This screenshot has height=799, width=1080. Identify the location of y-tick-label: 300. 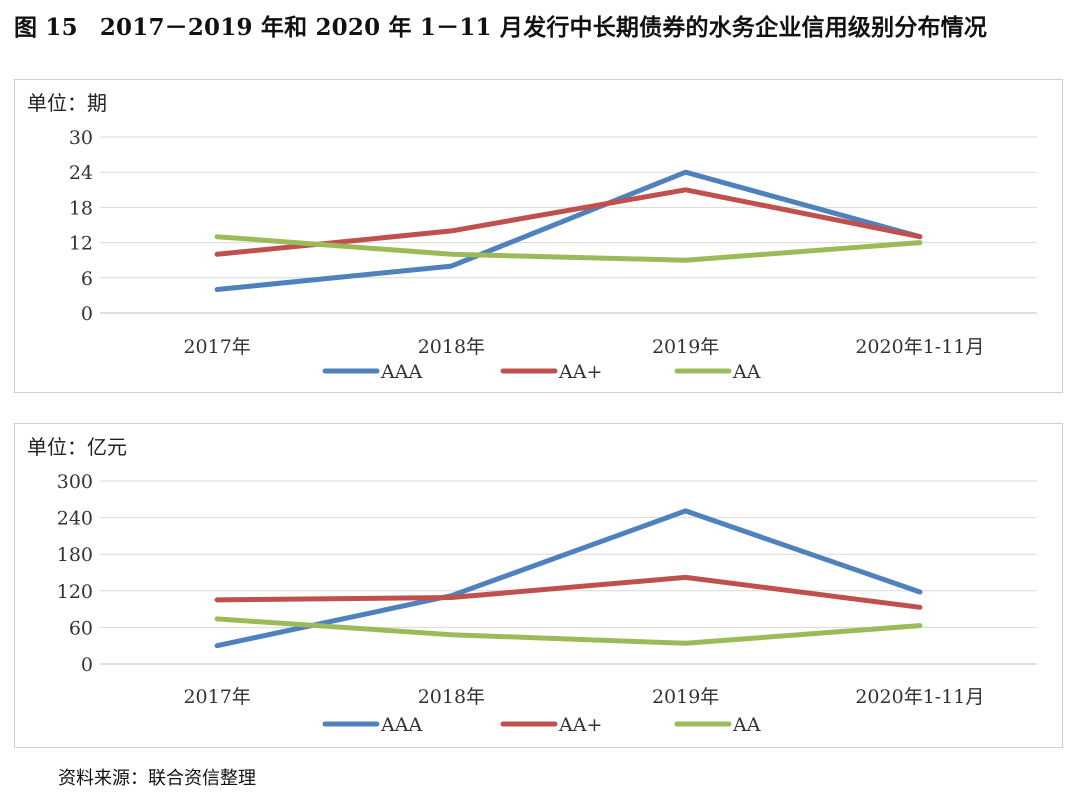
(75, 482).